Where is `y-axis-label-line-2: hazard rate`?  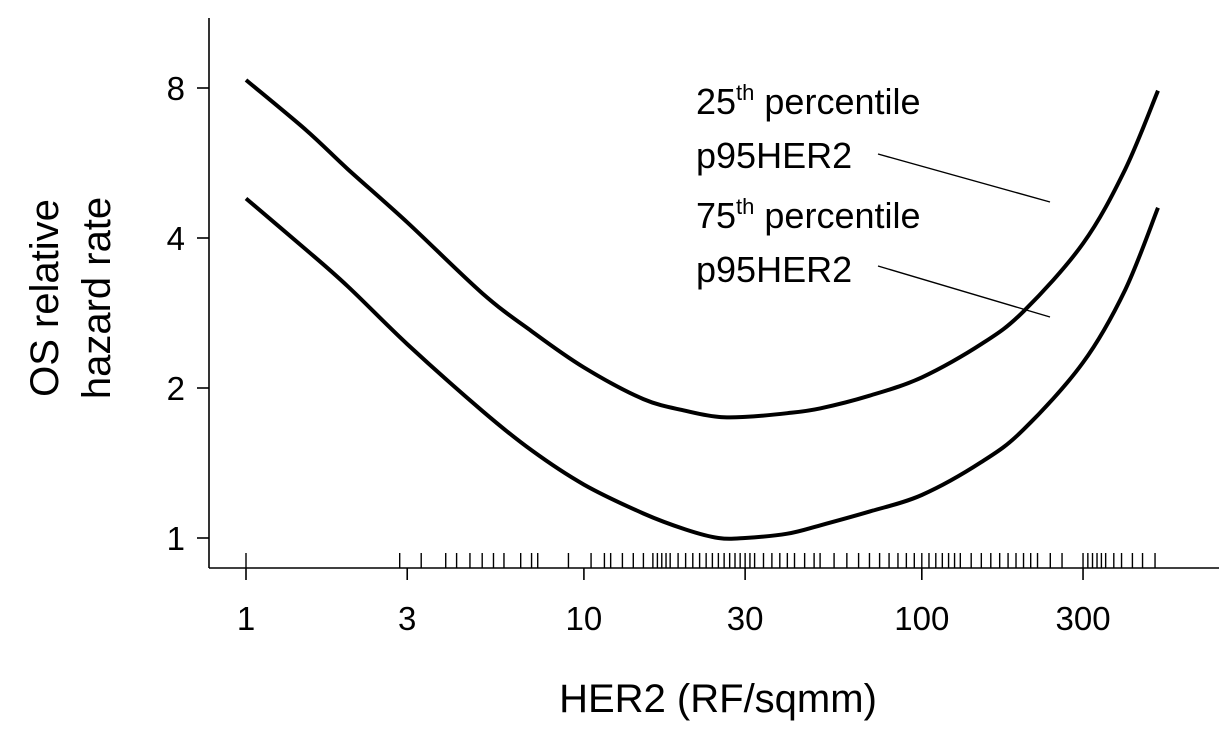 y-axis-label-line-2: hazard rate is located at coordinates (97, 298).